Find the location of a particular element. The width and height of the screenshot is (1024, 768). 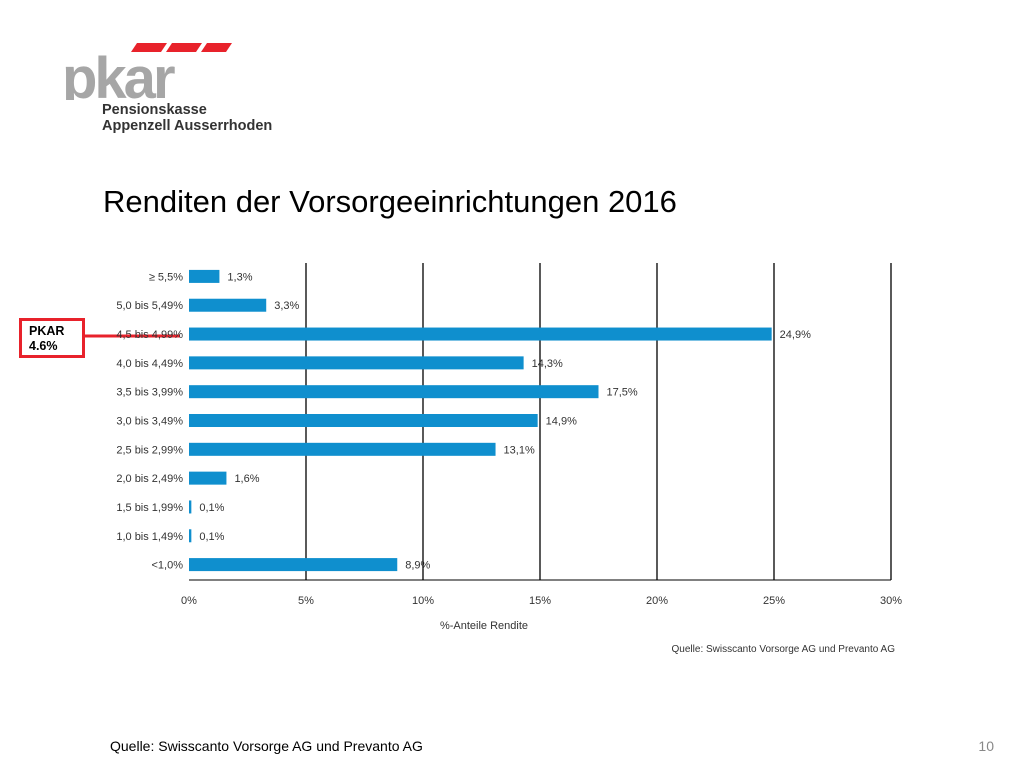

category-label: 2,5 bis 2,99% is located at coordinates (149, 450).